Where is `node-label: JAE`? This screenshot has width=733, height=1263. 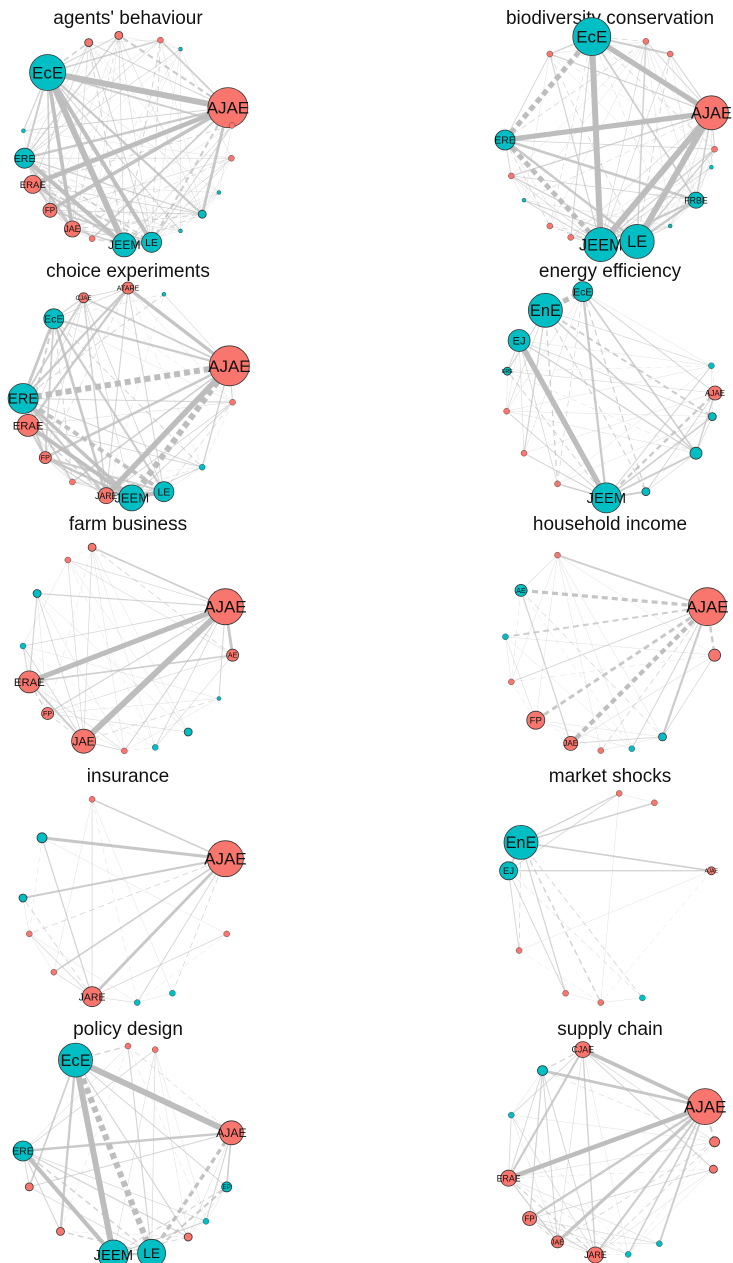
node-label: JAE is located at coordinates (72, 229).